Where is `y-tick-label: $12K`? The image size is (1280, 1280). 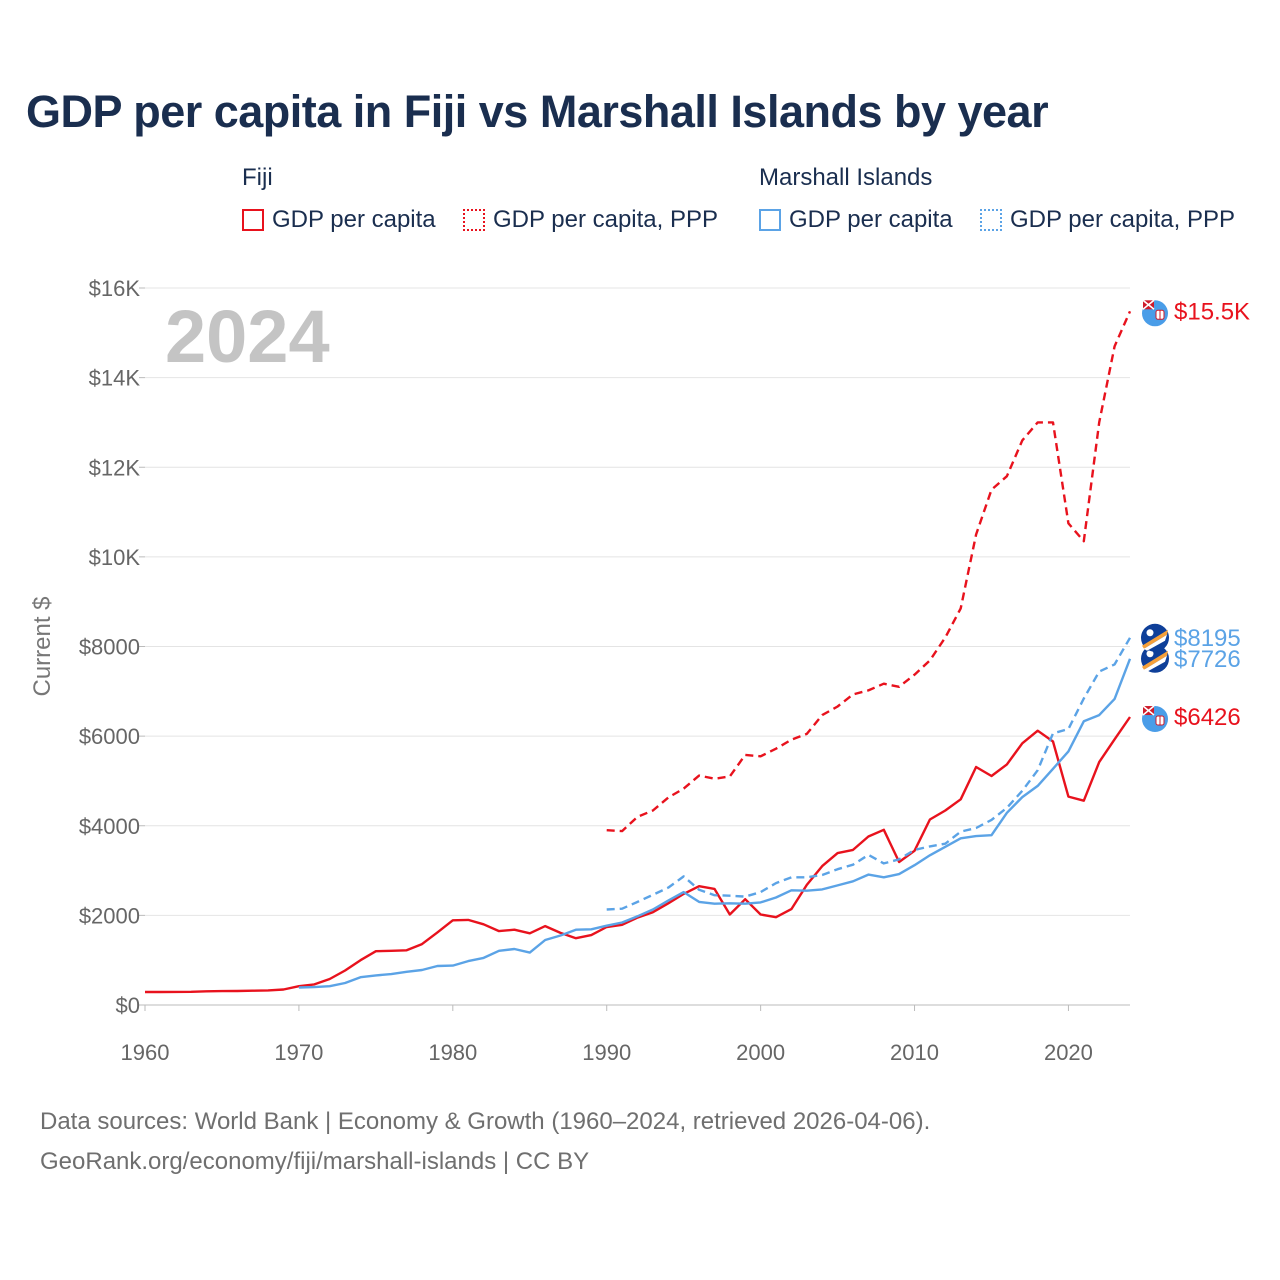 y-tick-label: $12K is located at coordinates (115, 467).